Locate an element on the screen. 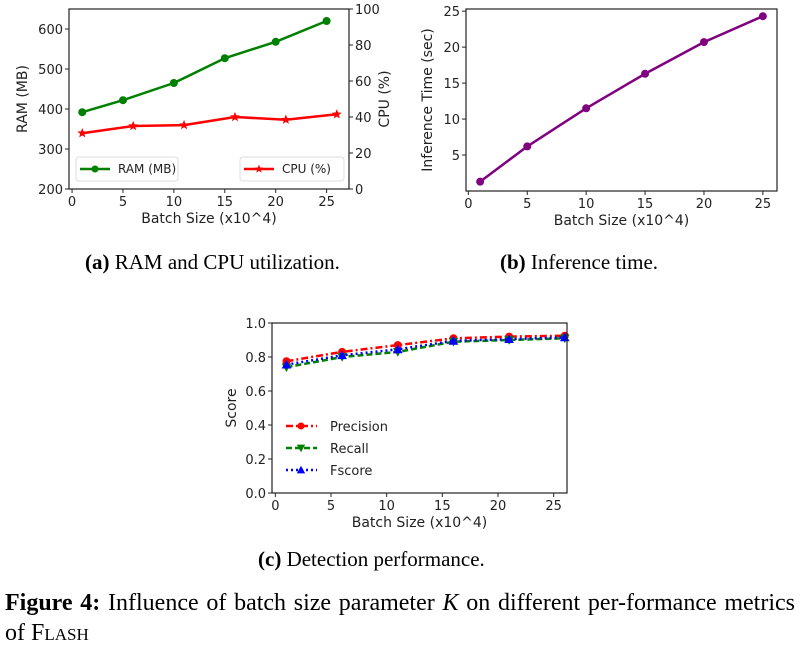 The width and height of the screenshot is (804, 664). y-right-tick-label: 80 is located at coordinates (363, 46).